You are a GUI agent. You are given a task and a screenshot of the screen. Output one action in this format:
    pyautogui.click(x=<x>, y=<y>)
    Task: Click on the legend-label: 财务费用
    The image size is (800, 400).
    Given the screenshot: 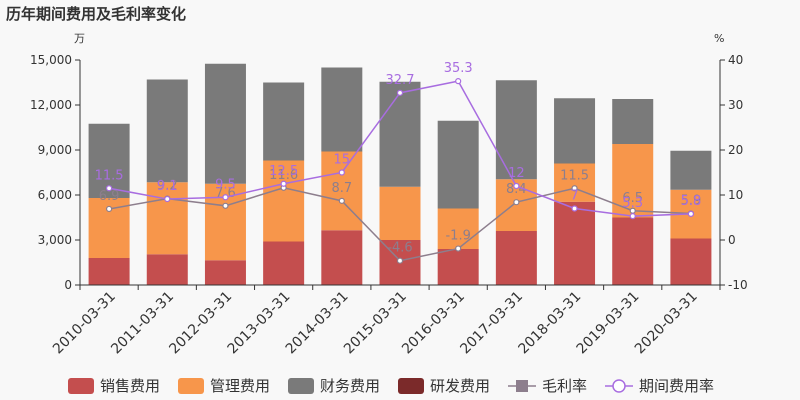 What is the action you would take?
    pyautogui.click(x=350, y=386)
    